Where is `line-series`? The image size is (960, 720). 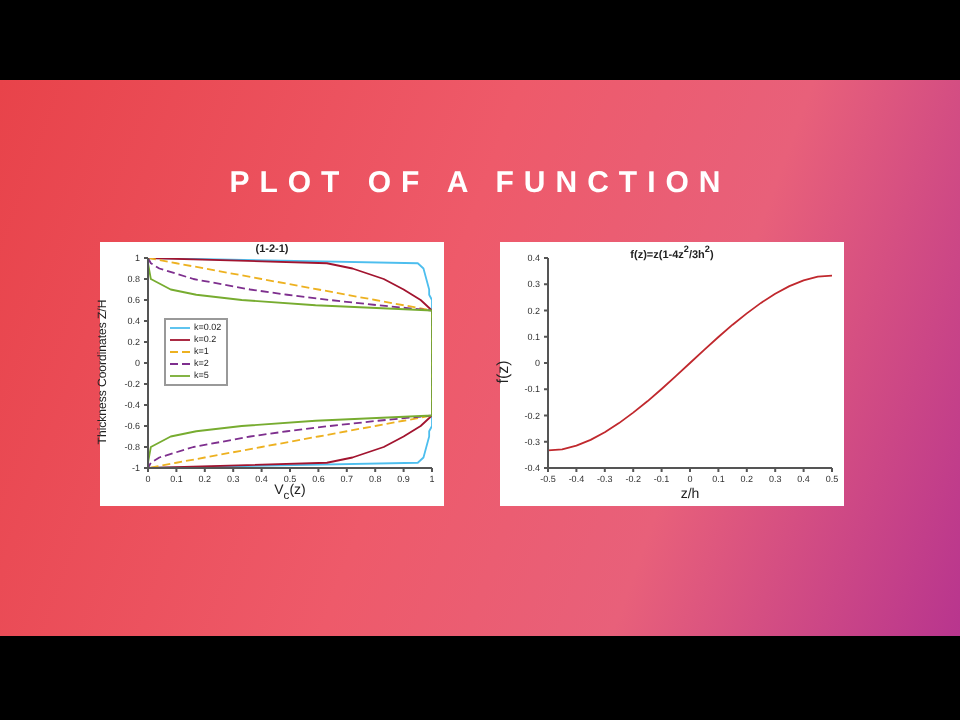
line-series is located at coordinates (690, 363).